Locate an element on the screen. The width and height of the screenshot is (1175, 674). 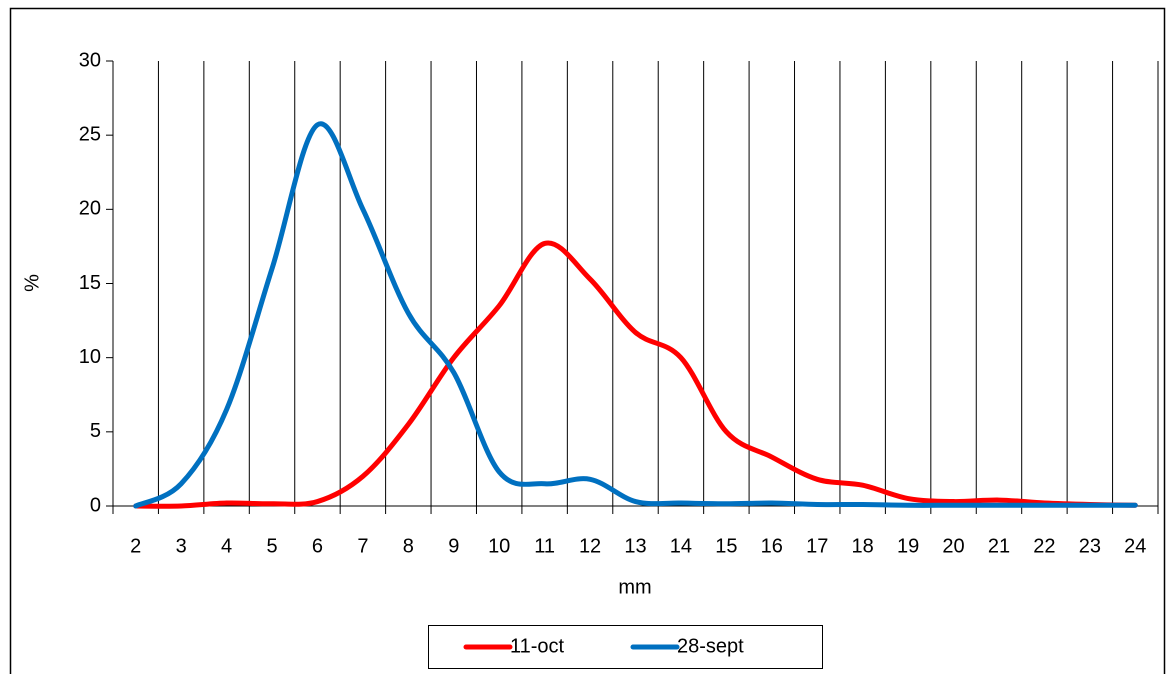
y-tick-label: 25 is located at coordinates (90, 134).